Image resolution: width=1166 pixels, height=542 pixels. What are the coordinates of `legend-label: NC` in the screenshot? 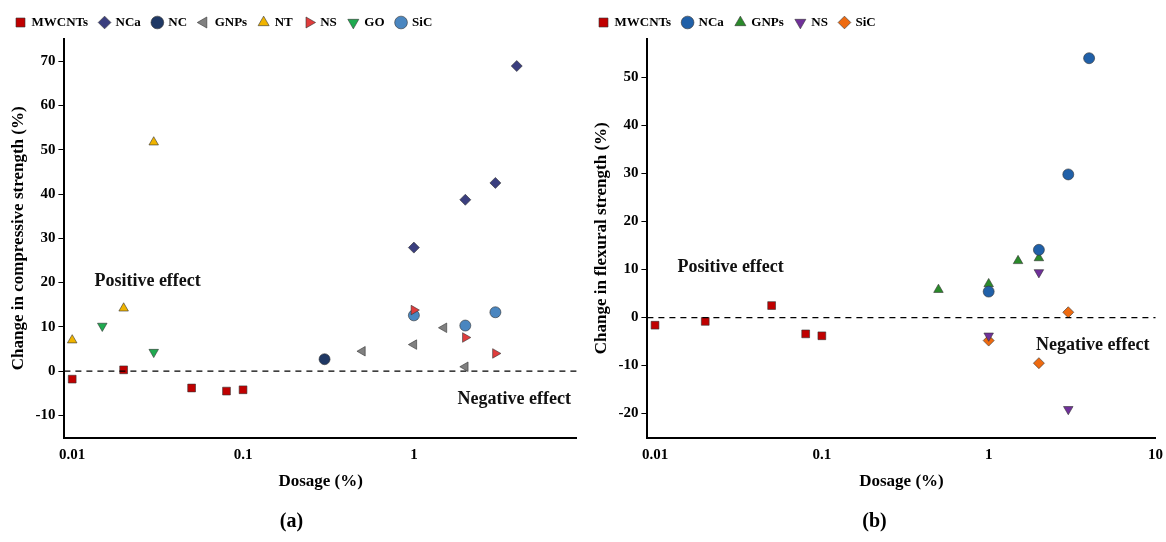 It's located at (178, 21).